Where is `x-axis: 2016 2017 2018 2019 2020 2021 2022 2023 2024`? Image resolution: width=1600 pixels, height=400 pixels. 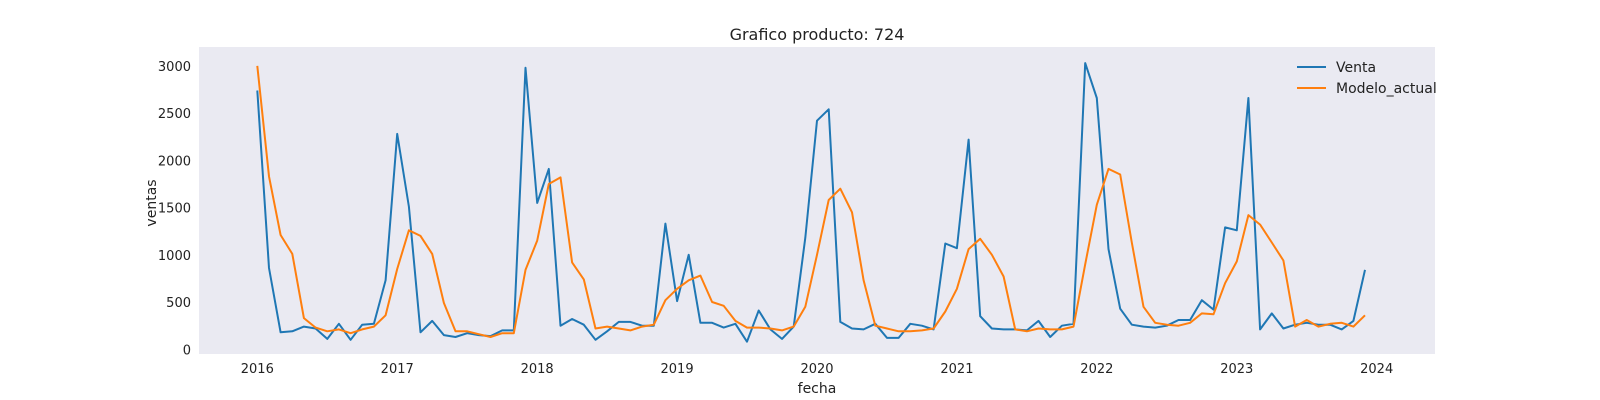 x-axis: 2016 2017 2018 2019 2020 2021 2022 2023 2024 is located at coordinates (817, 369).